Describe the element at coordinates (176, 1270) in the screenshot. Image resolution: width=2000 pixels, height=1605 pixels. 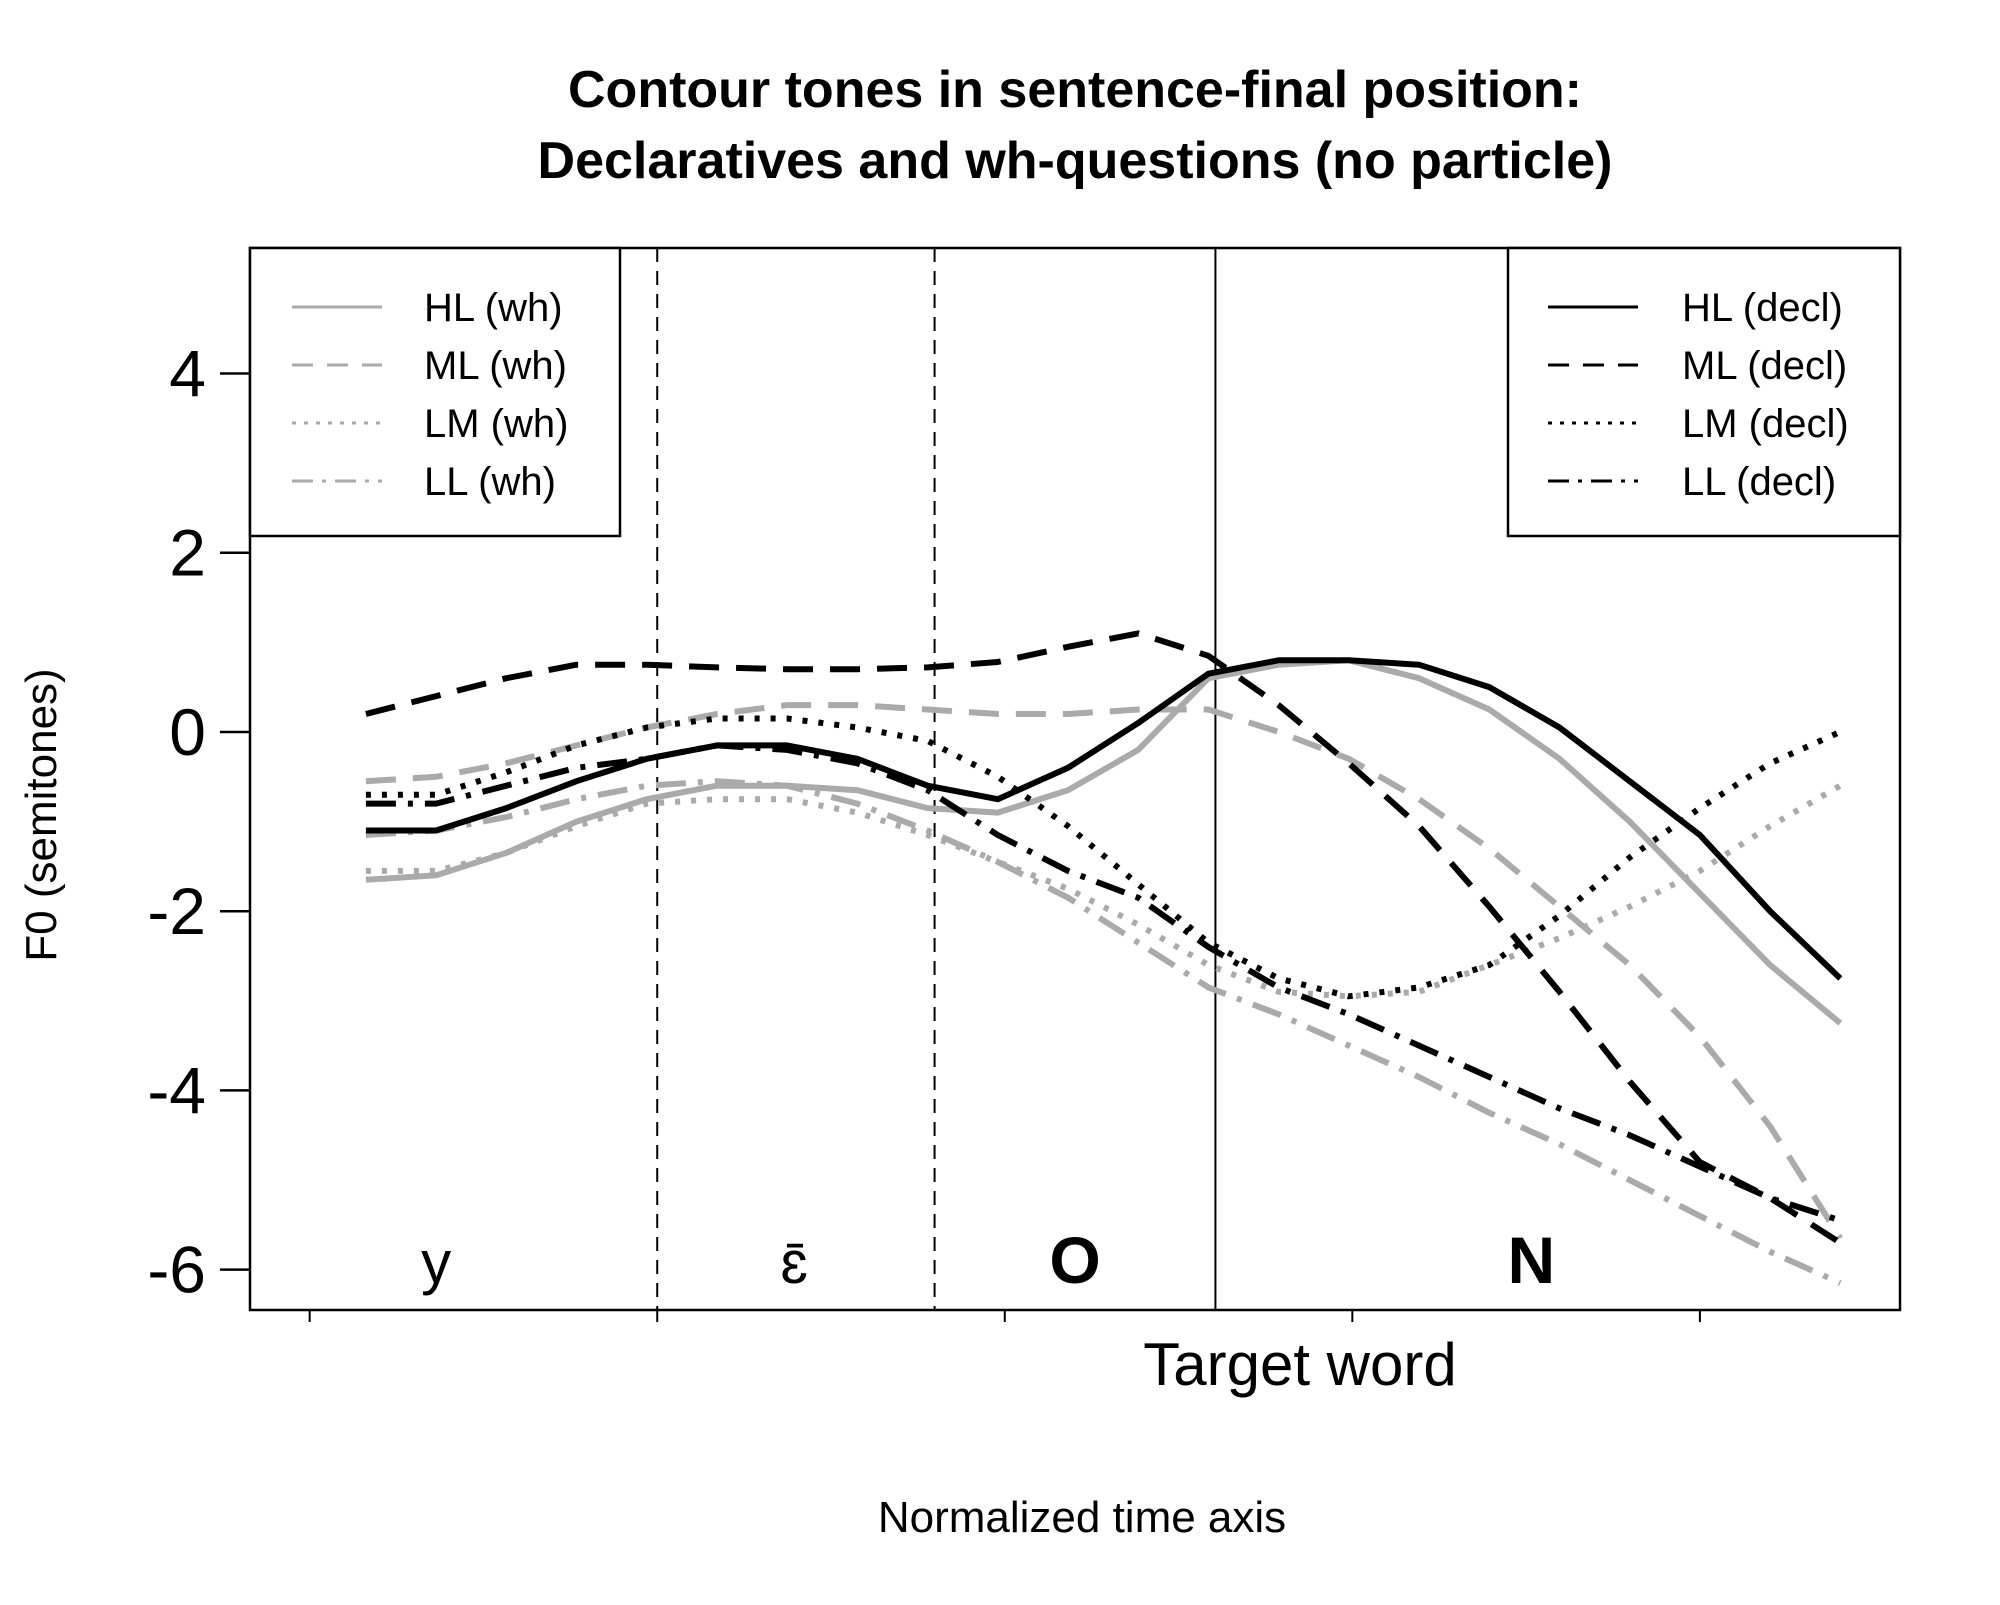
I see `y-tick-label: -6` at that location.